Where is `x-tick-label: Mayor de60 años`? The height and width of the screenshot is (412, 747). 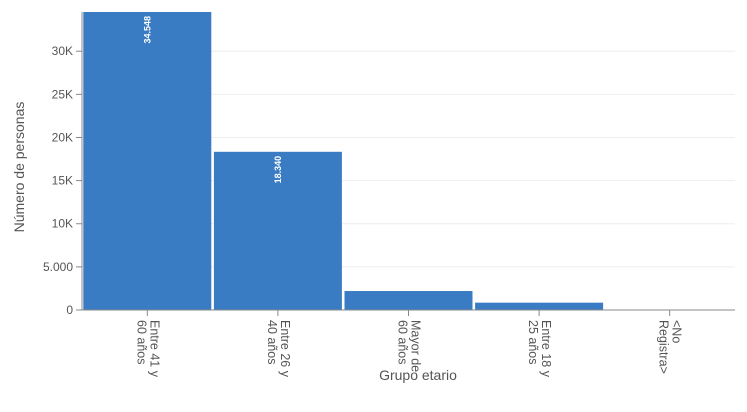
x-tick-label: Mayor de60 años is located at coordinates (409, 346).